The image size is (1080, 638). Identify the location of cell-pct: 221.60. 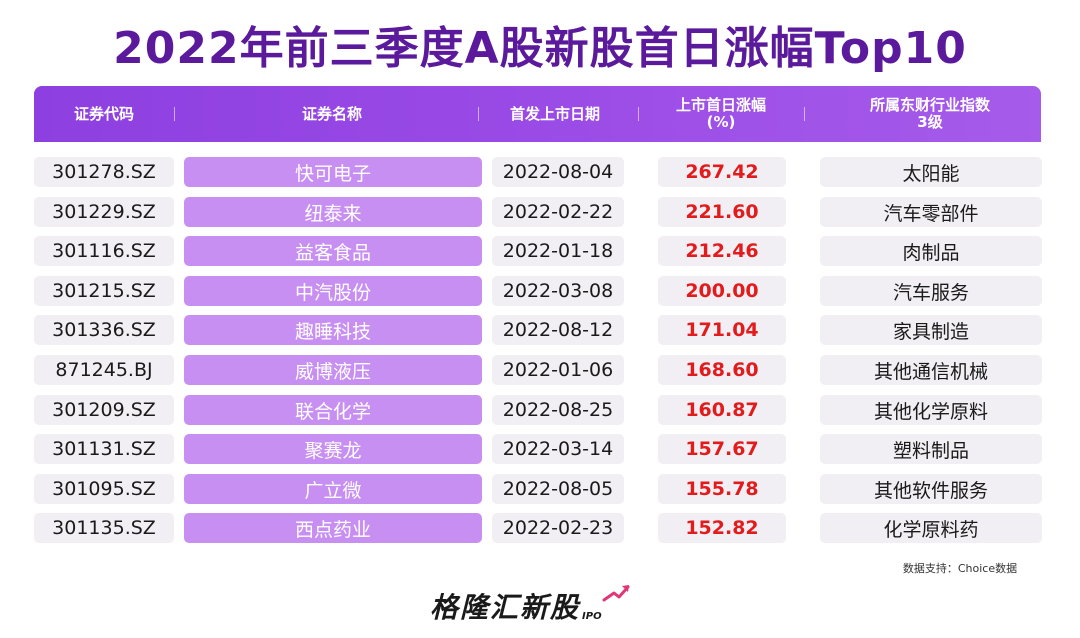
(722, 212).